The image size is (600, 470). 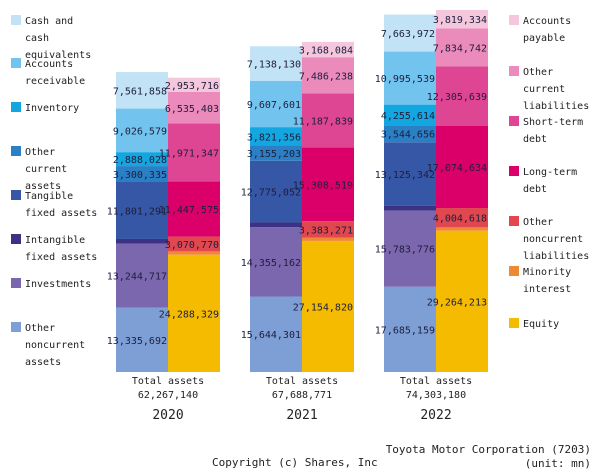 What do you see at coordinates (46, 169) in the screenshot?
I see `legend-label-other-current-assets: current` at bounding box center [46, 169].